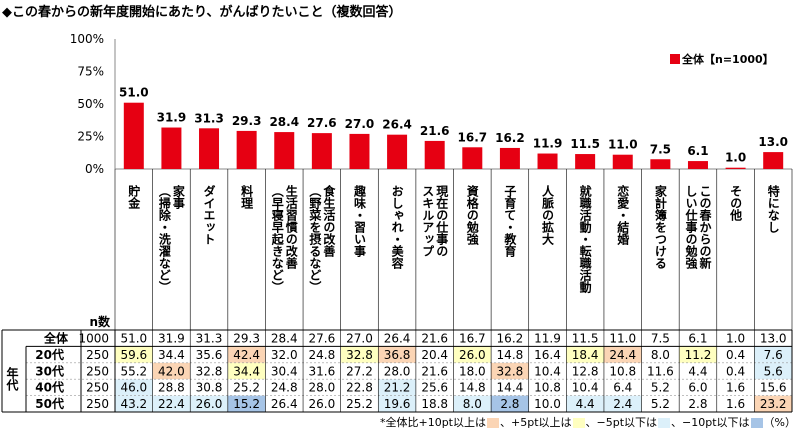  What do you see at coordinates (209, 118) in the screenshot?
I see `data-label: 31.3` at bounding box center [209, 118].